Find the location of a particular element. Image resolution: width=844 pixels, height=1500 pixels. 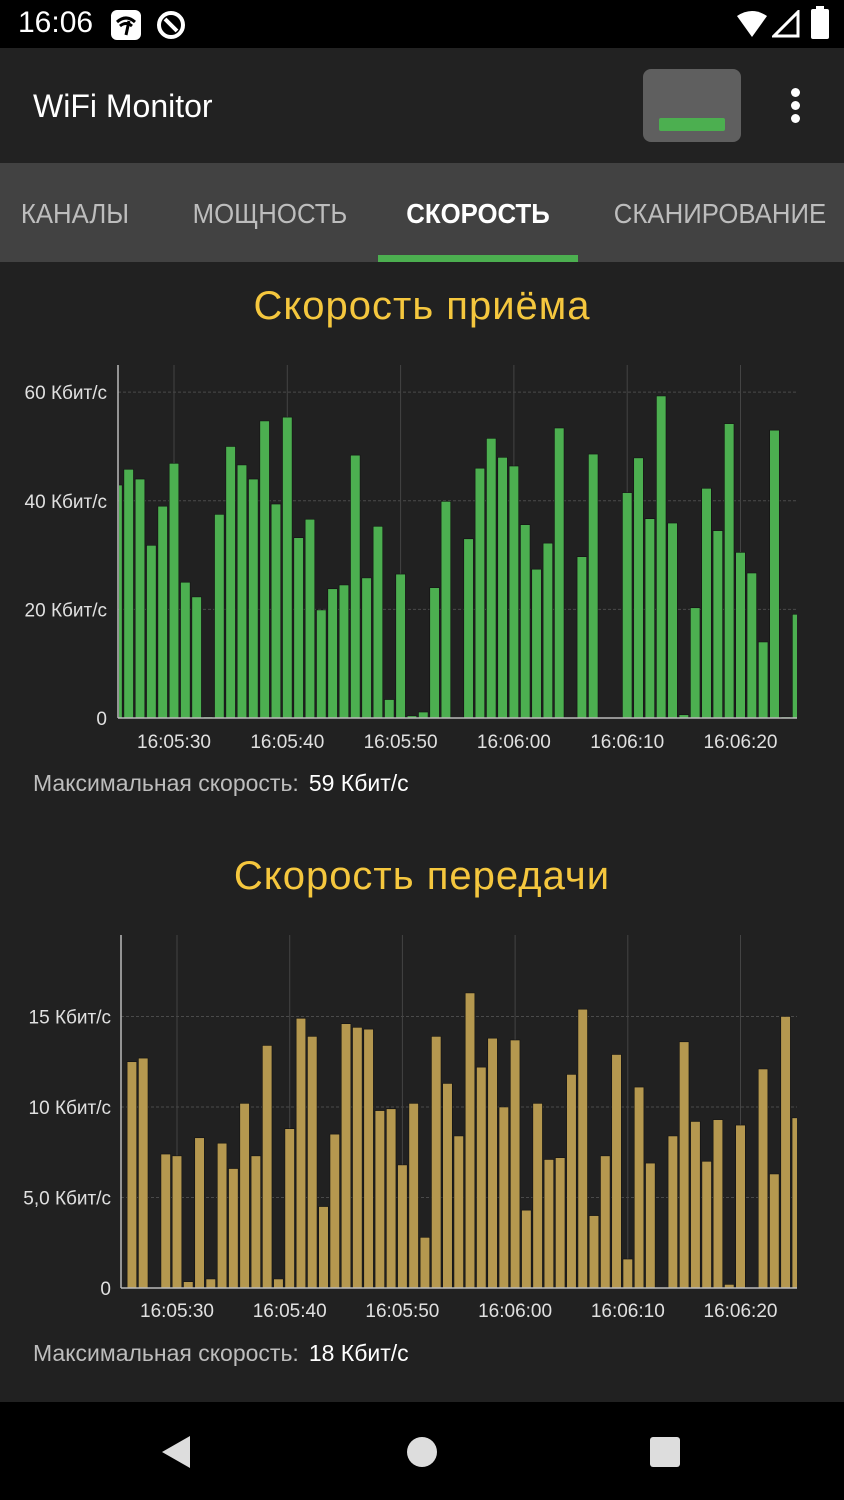

monitor-toggle-button is located at coordinates (692, 105).